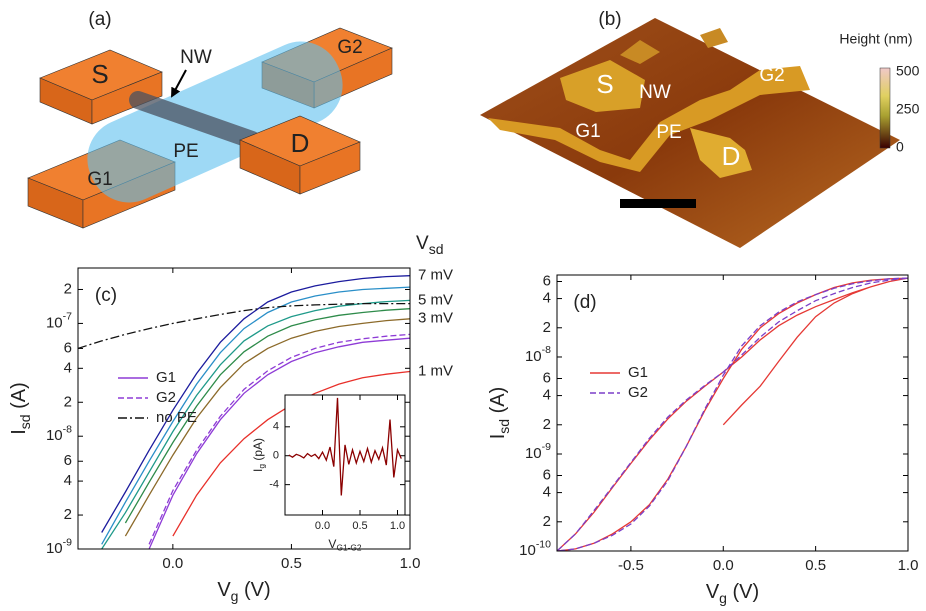 This screenshot has height=611, width=926. Describe the element at coordinates (546, 350) in the screenshot. I see `y-tick-label-exponent: -8` at that location.